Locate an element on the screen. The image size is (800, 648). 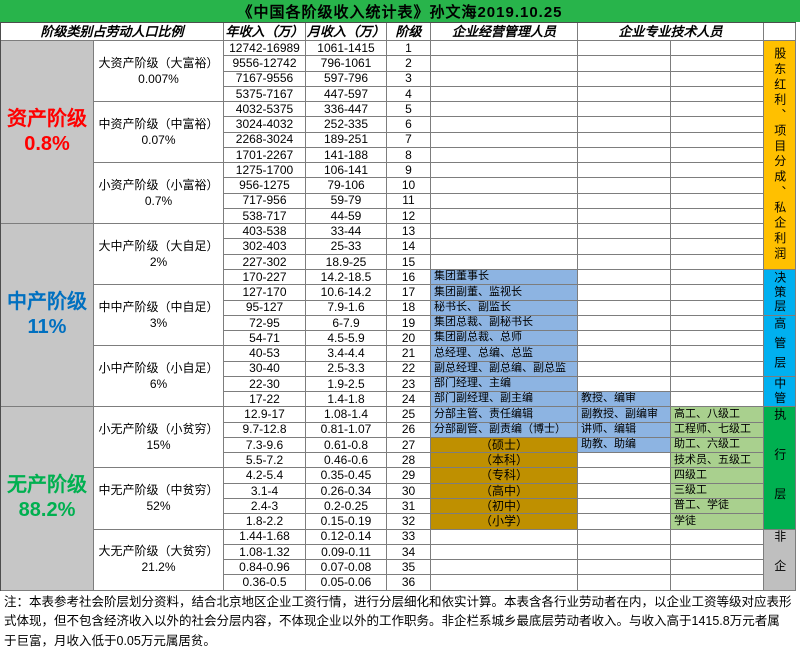
annual-income-cell-18: 95-127 is located at coordinates (265, 308).